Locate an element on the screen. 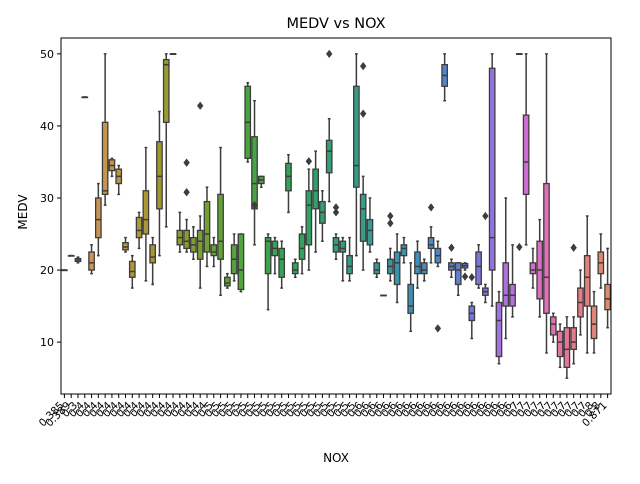 The image size is (640, 484). y-tick-label: 10 is located at coordinates (47, 342).